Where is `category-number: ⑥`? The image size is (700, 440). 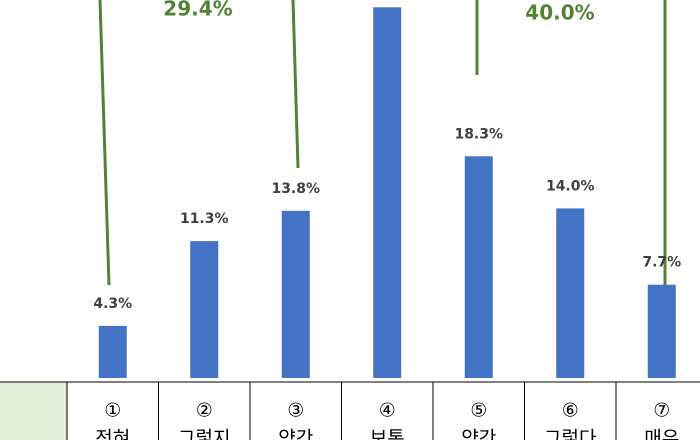
category-number: ⑥ is located at coordinates (570, 411).